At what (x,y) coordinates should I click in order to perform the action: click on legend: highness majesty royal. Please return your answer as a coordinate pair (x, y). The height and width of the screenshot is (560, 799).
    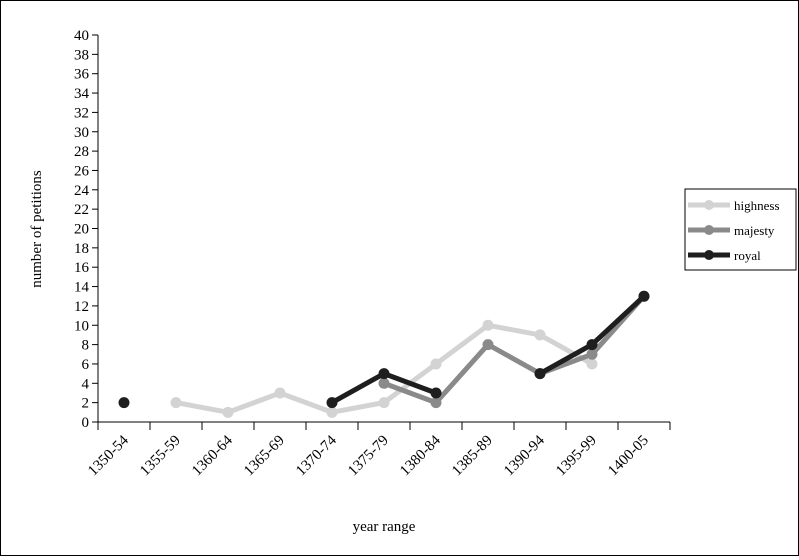
    Looking at the image, I should click on (740, 229).